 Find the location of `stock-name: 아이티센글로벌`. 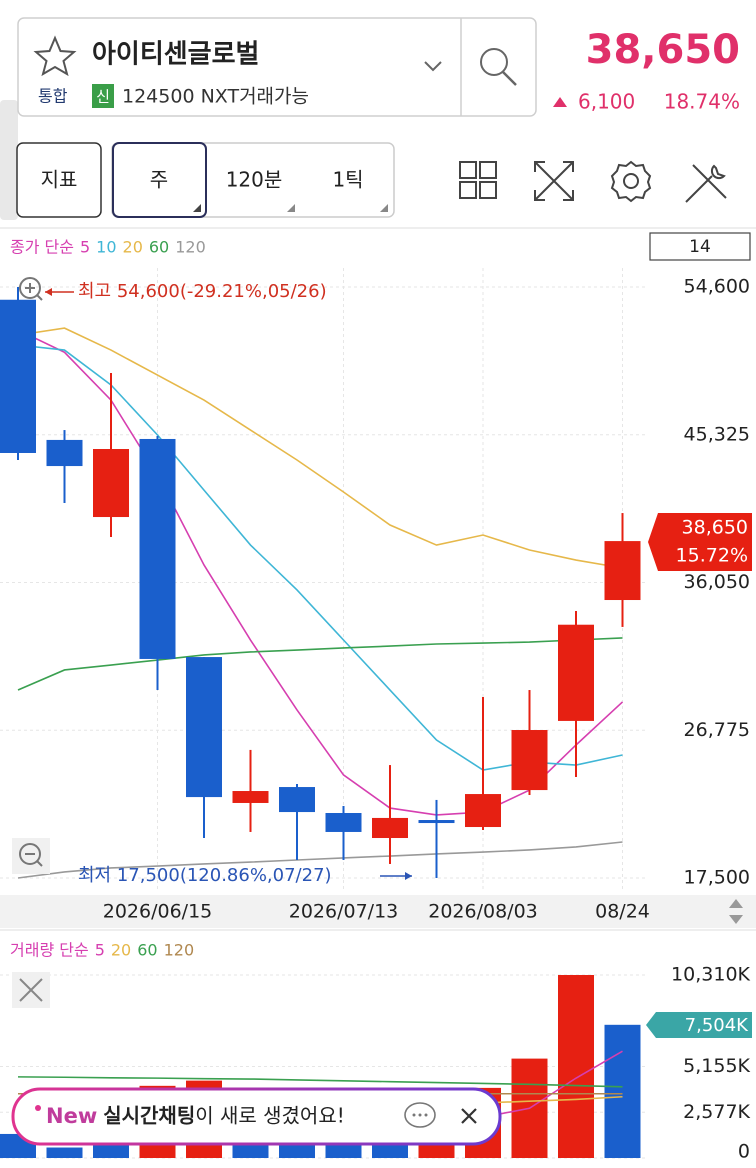

stock-name: 아이티센글로벌 is located at coordinates (175, 55).